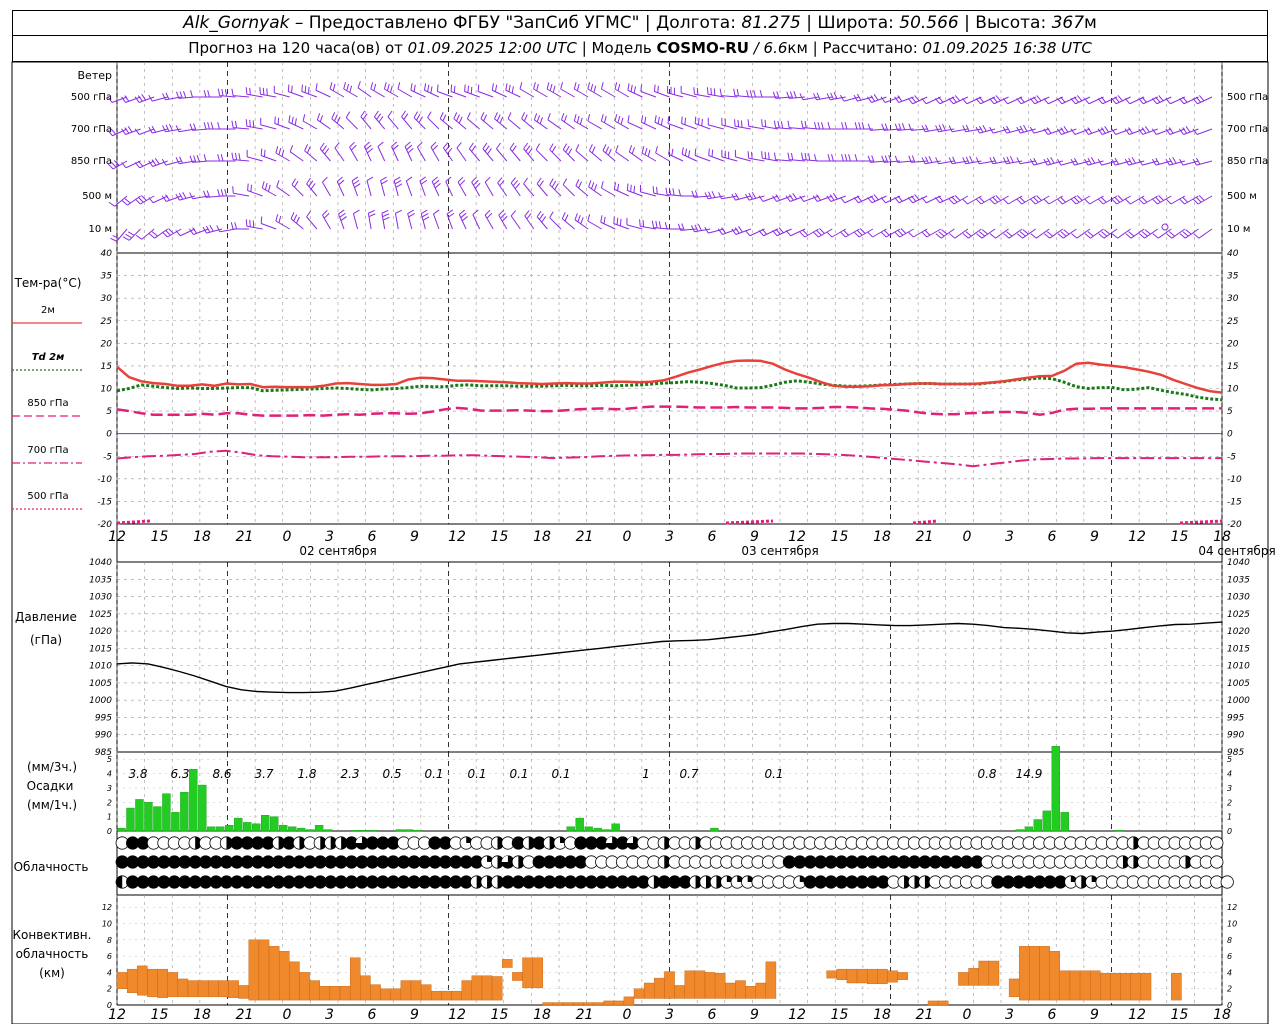 The width and height of the screenshot is (1280, 1024). Describe the element at coordinates (433, 774) in the screenshot. I see `precip-accum-label: 0.1` at that location.